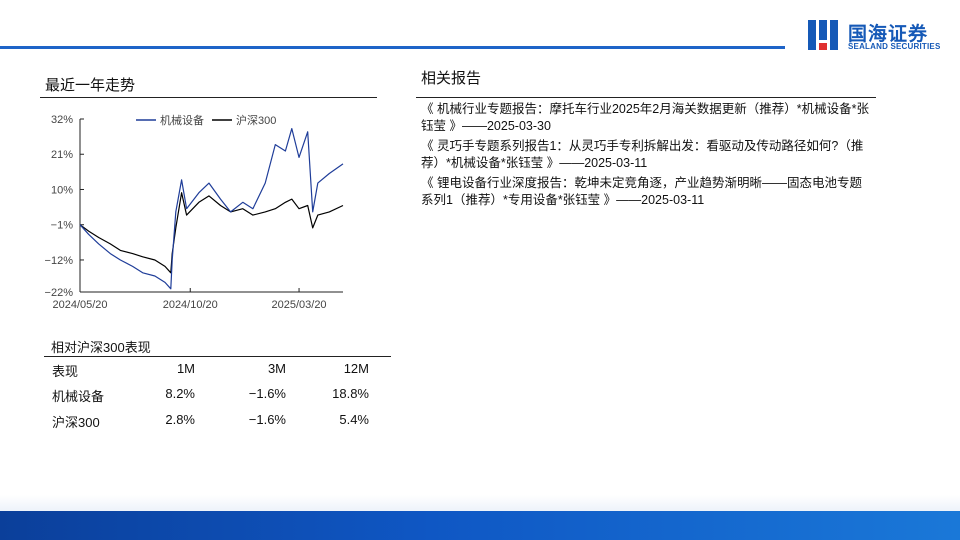 The image size is (960, 540). What do you see at coordinates (101, 347) in the screenshot?
I see `performance-title: 相对沪深300表现` at bounding box center [101, 347].